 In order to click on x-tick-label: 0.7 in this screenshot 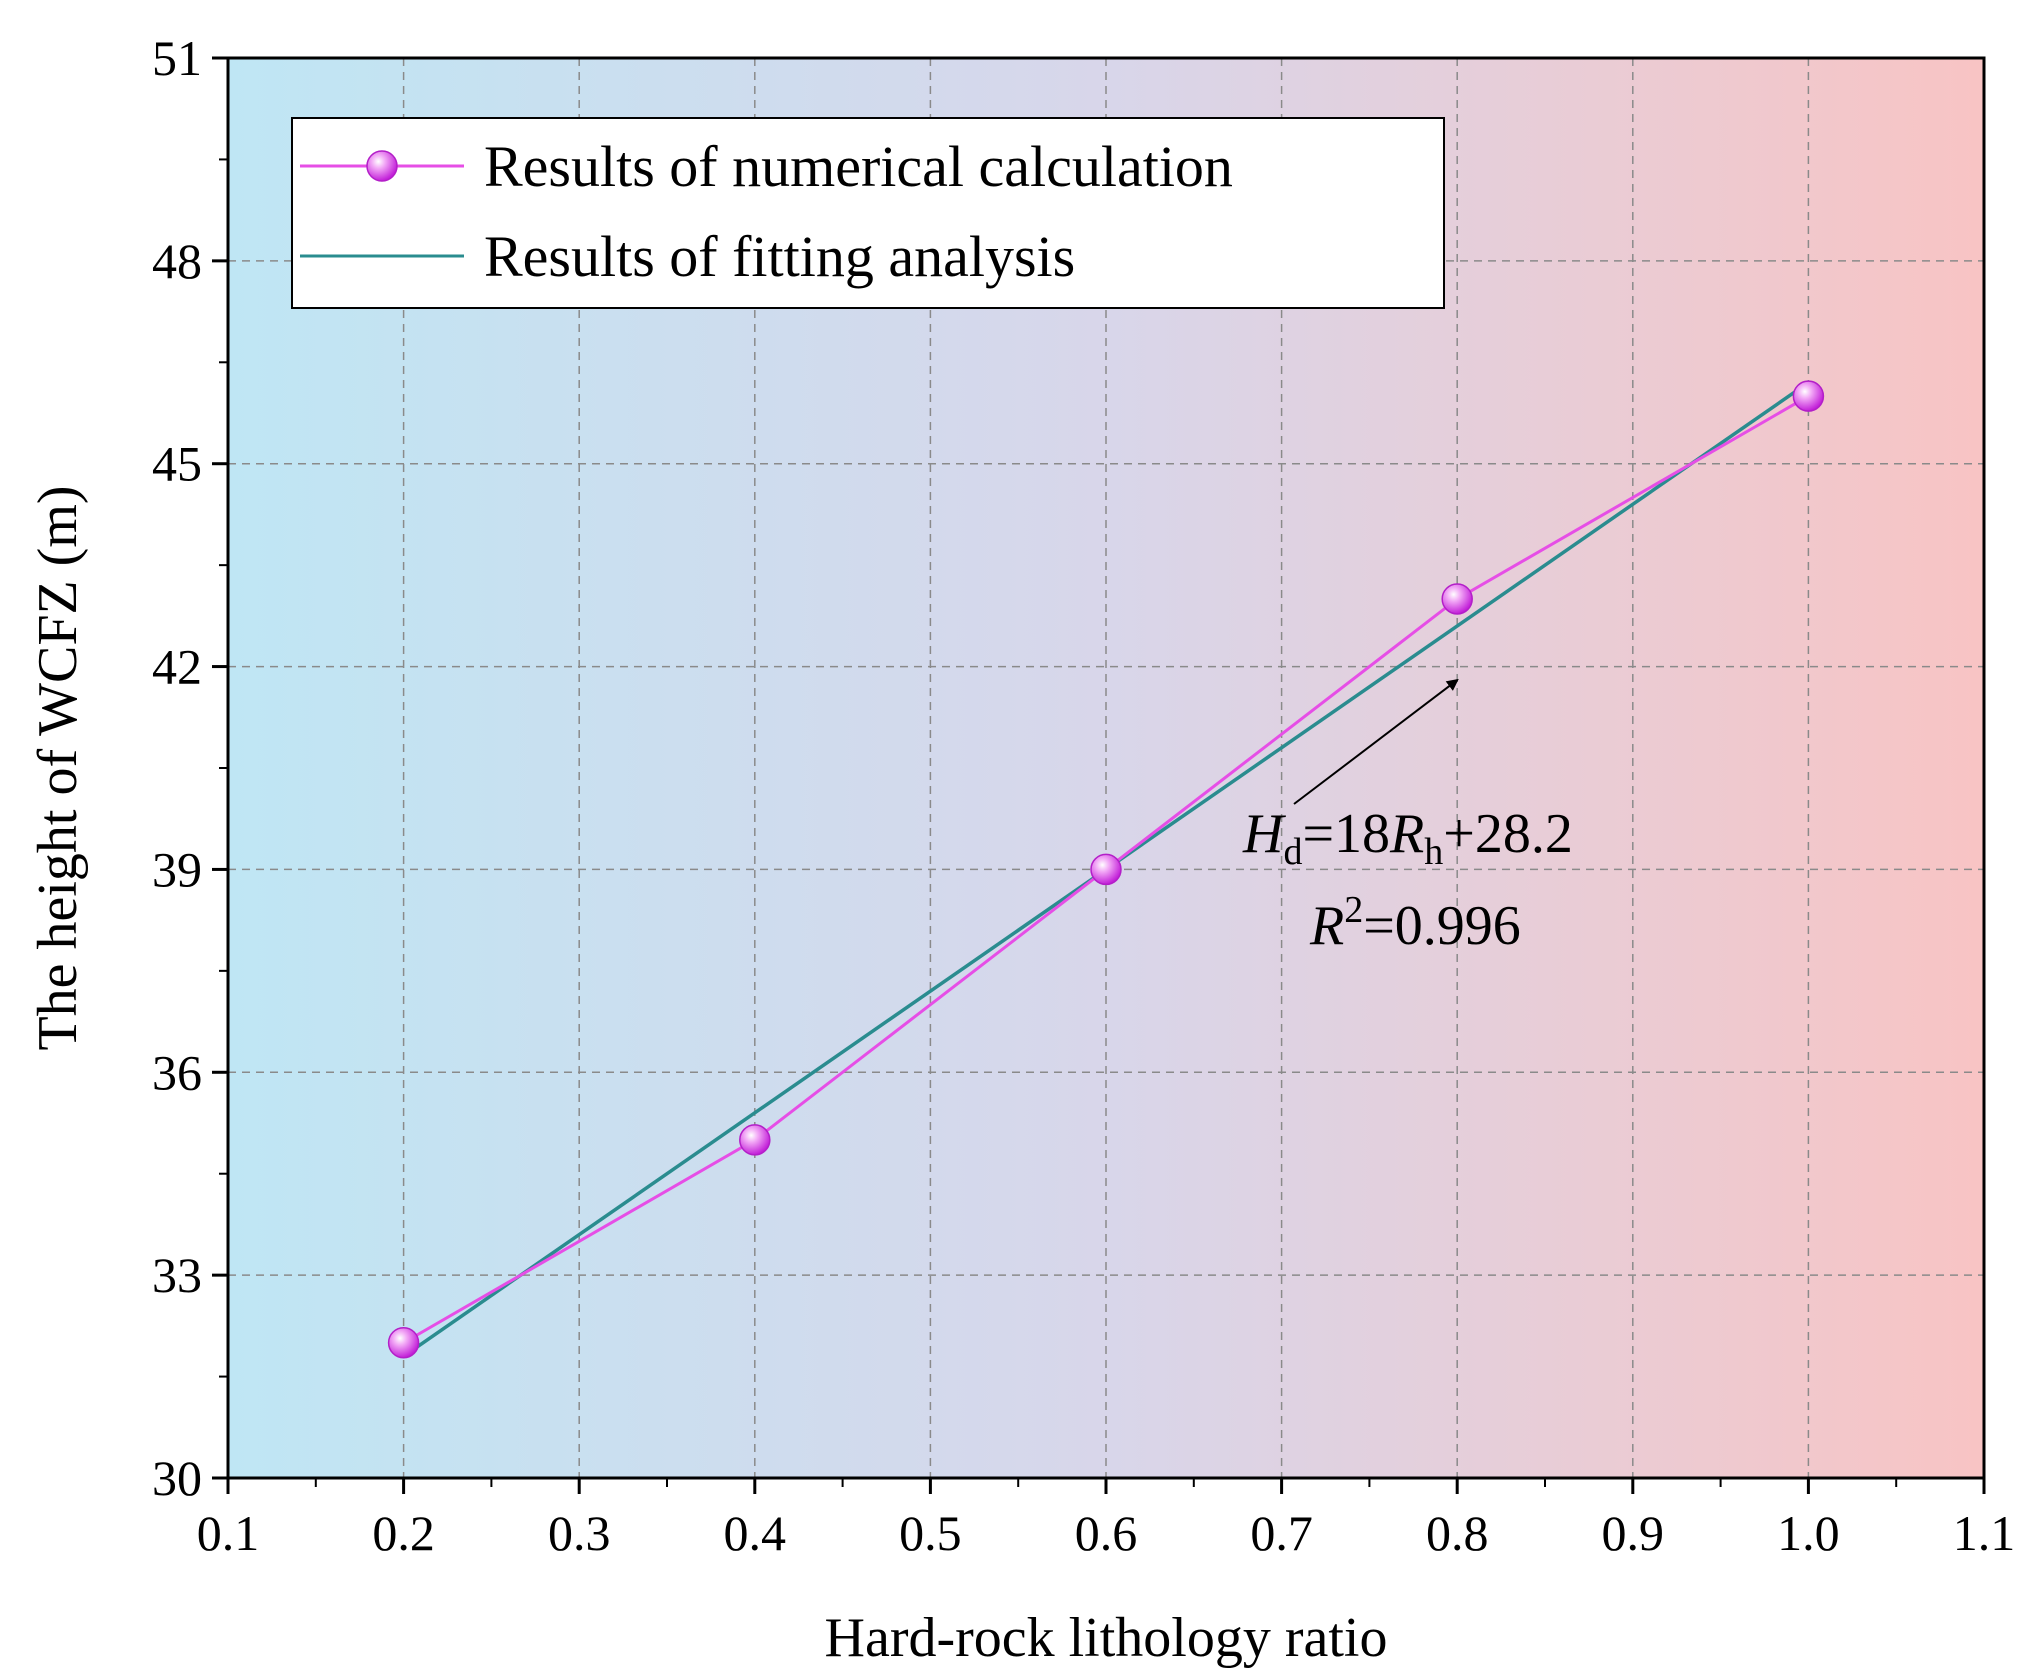, I will do `click(1281, 1533)`.